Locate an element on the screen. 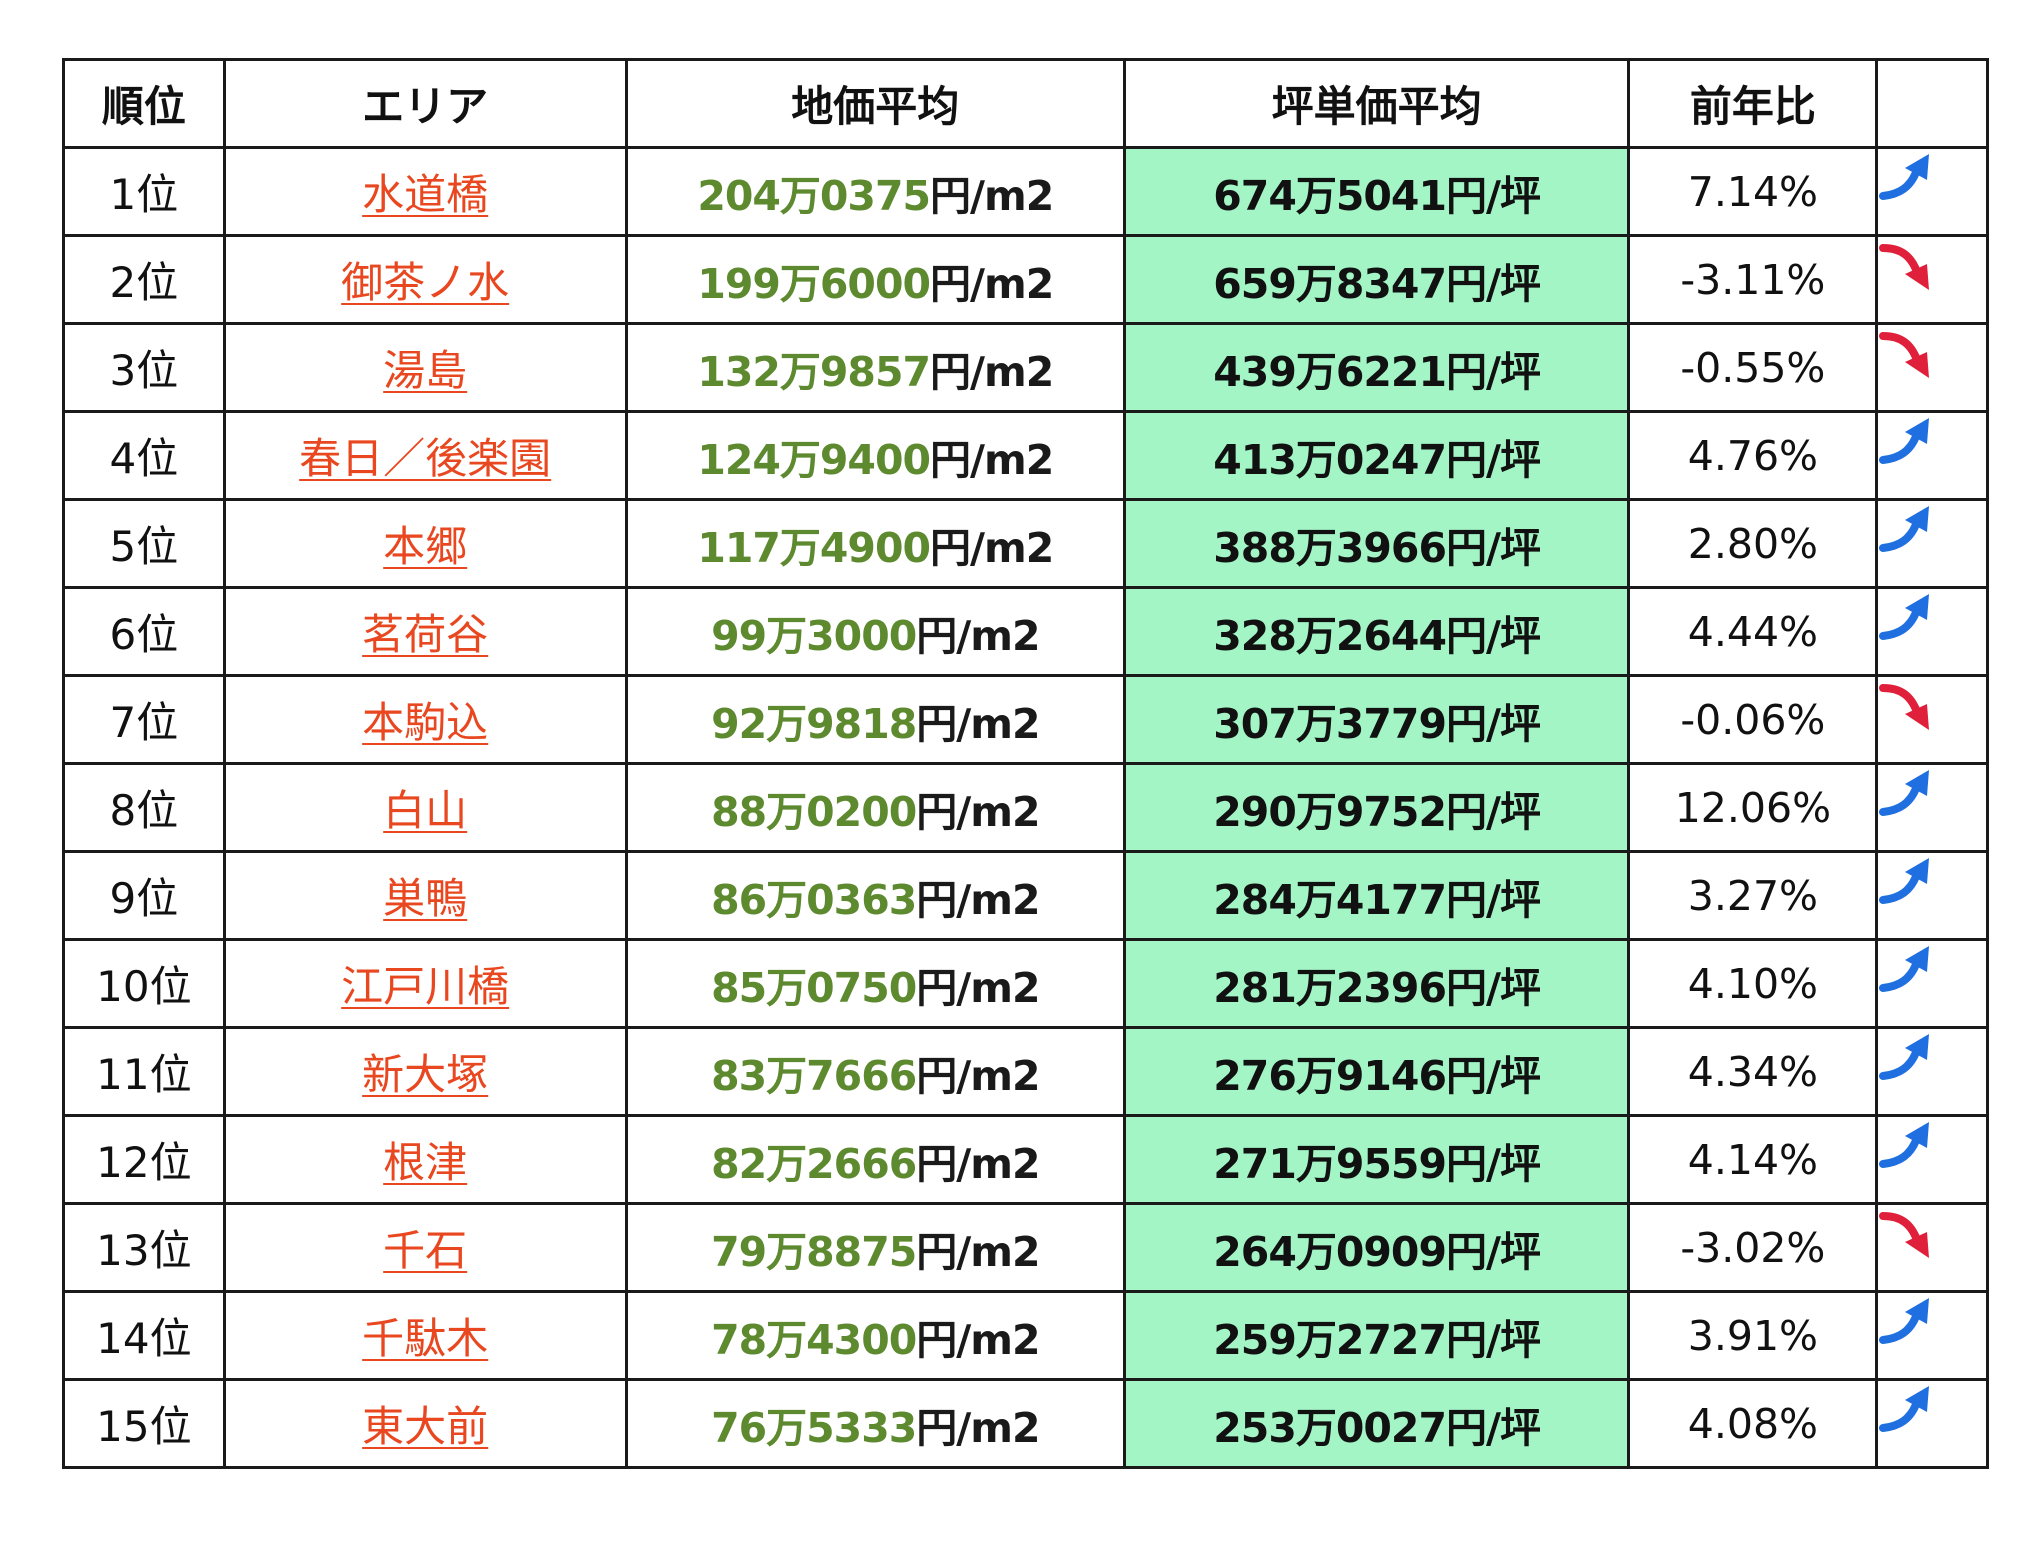 Image resolution: width=2034 pixels, height=1558 pixels. table-row: 11位 新大塚 83万7666円/m2 276万9146円/坪 4.34% is located at coordinates (1025, 1071).